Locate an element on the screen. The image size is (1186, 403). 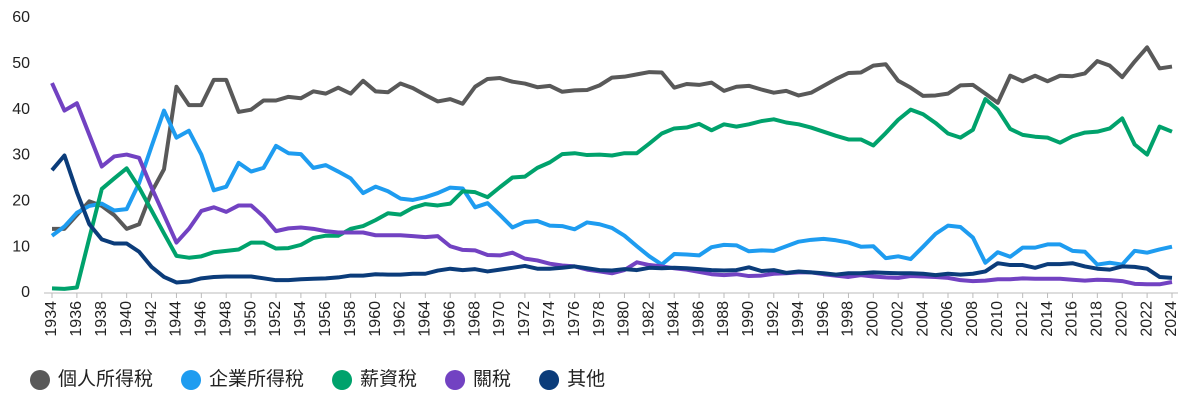
x-tick-label: 1948 is located at coordinates (225, 319).